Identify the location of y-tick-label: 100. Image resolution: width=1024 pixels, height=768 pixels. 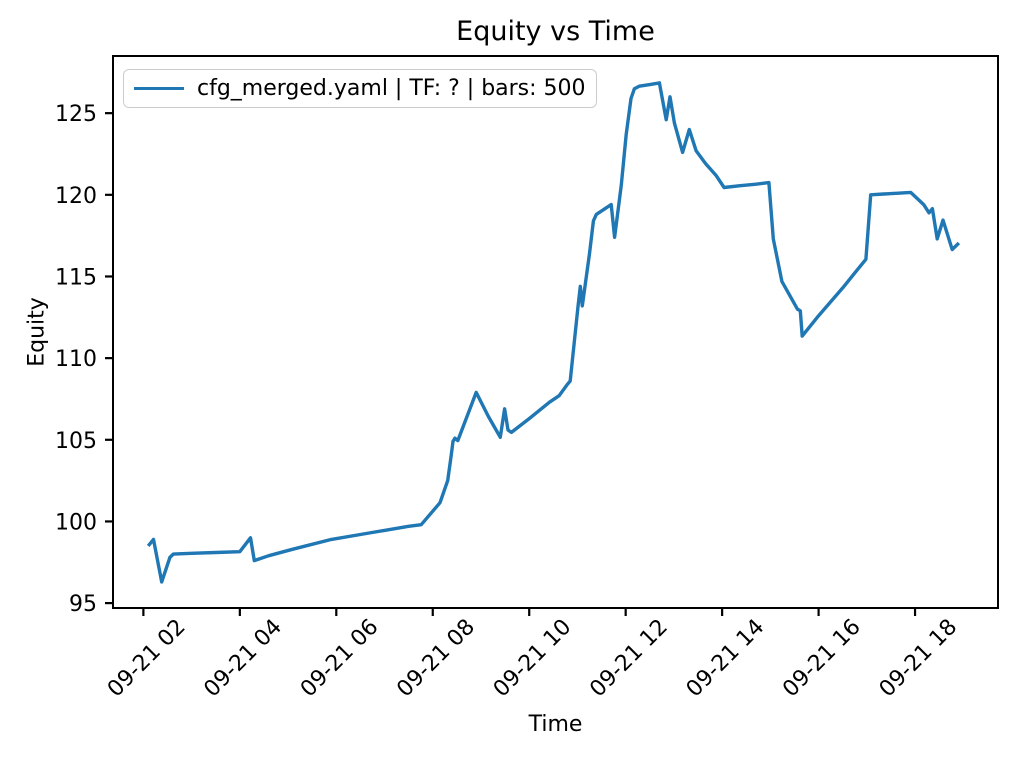
(76, 522).